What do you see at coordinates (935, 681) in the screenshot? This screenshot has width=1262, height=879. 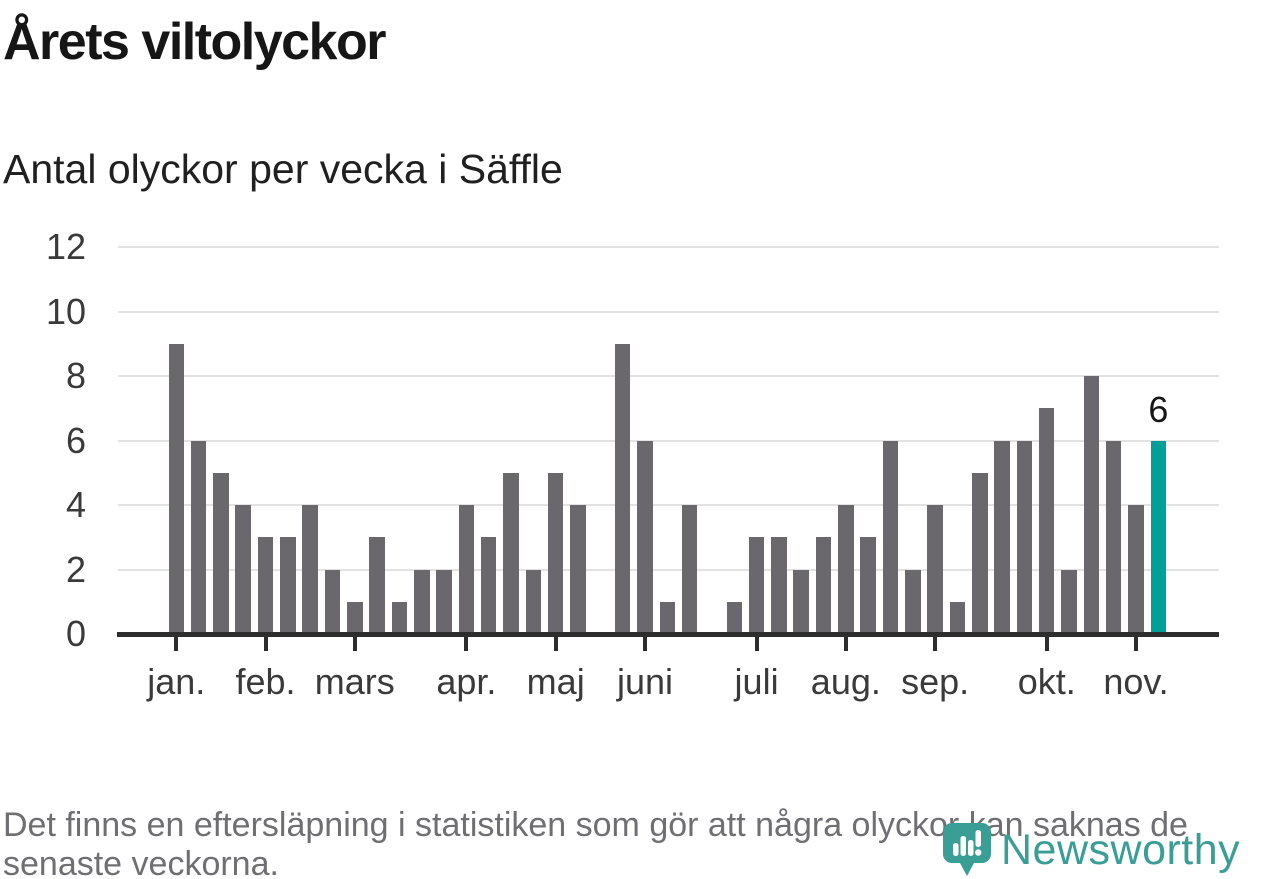 I see `x-axis-label-sep: sep.` at bounding box center [935, 681].